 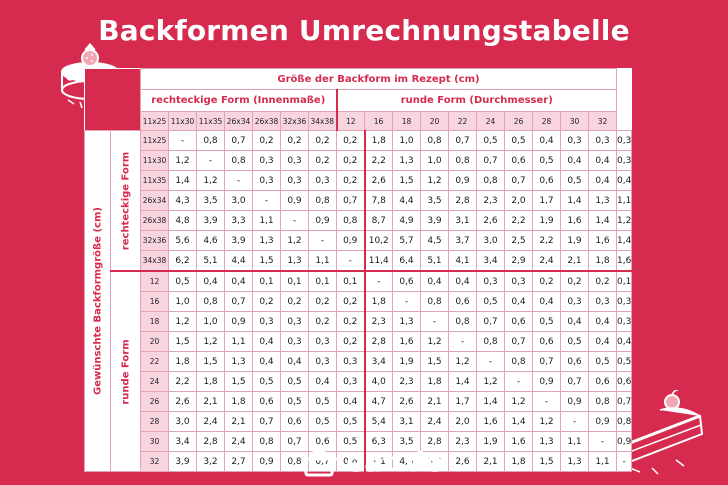 I want to click on table-cell: 5,1, so click(x=210, y=261).